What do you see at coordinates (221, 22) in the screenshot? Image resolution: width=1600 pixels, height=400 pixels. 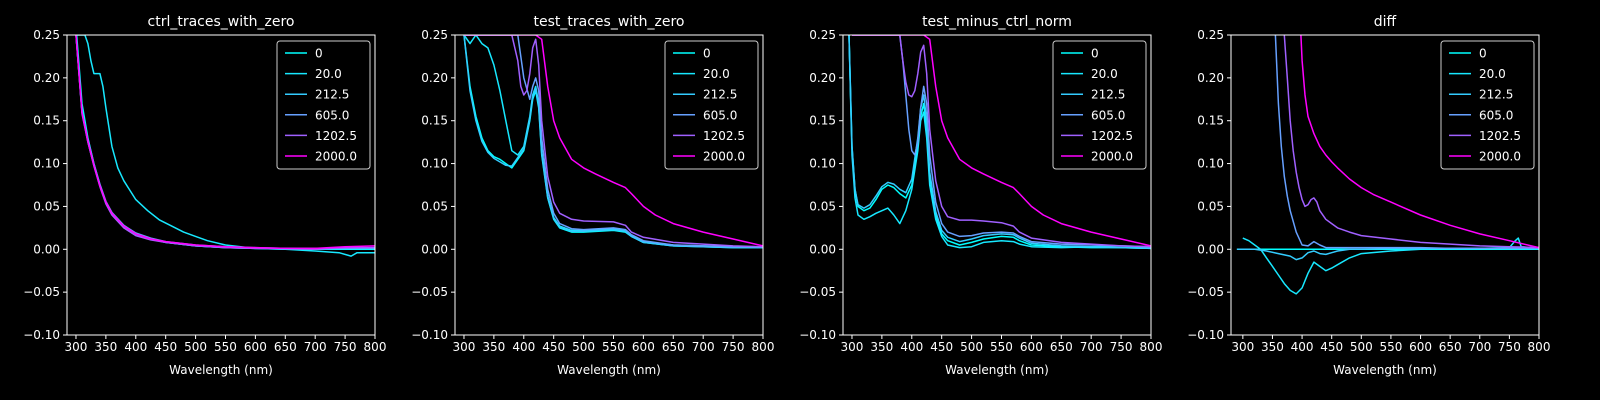 I see `chart-title: ctrl_traces_with_zero` at bounding box center [221, 22].